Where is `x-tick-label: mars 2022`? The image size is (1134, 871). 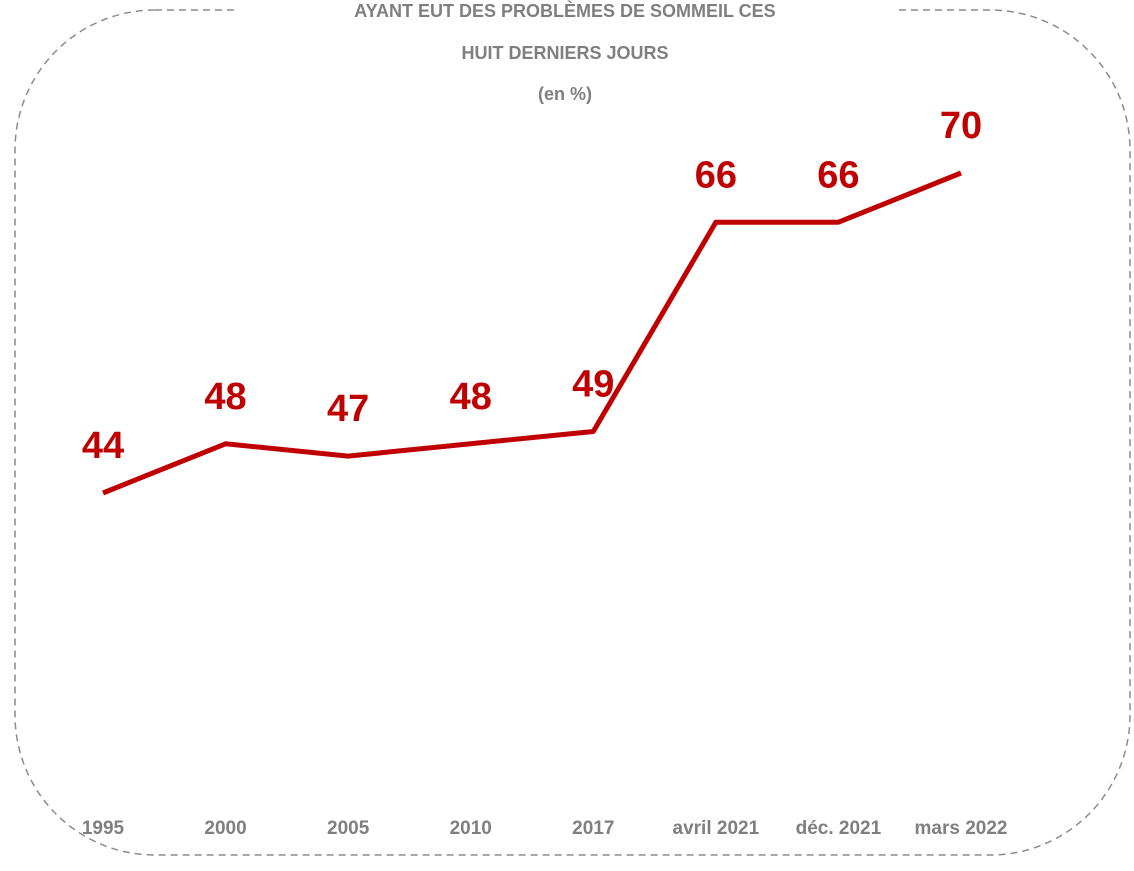 x-tick-label: mars 2022 is located at coordinates (961, 828).